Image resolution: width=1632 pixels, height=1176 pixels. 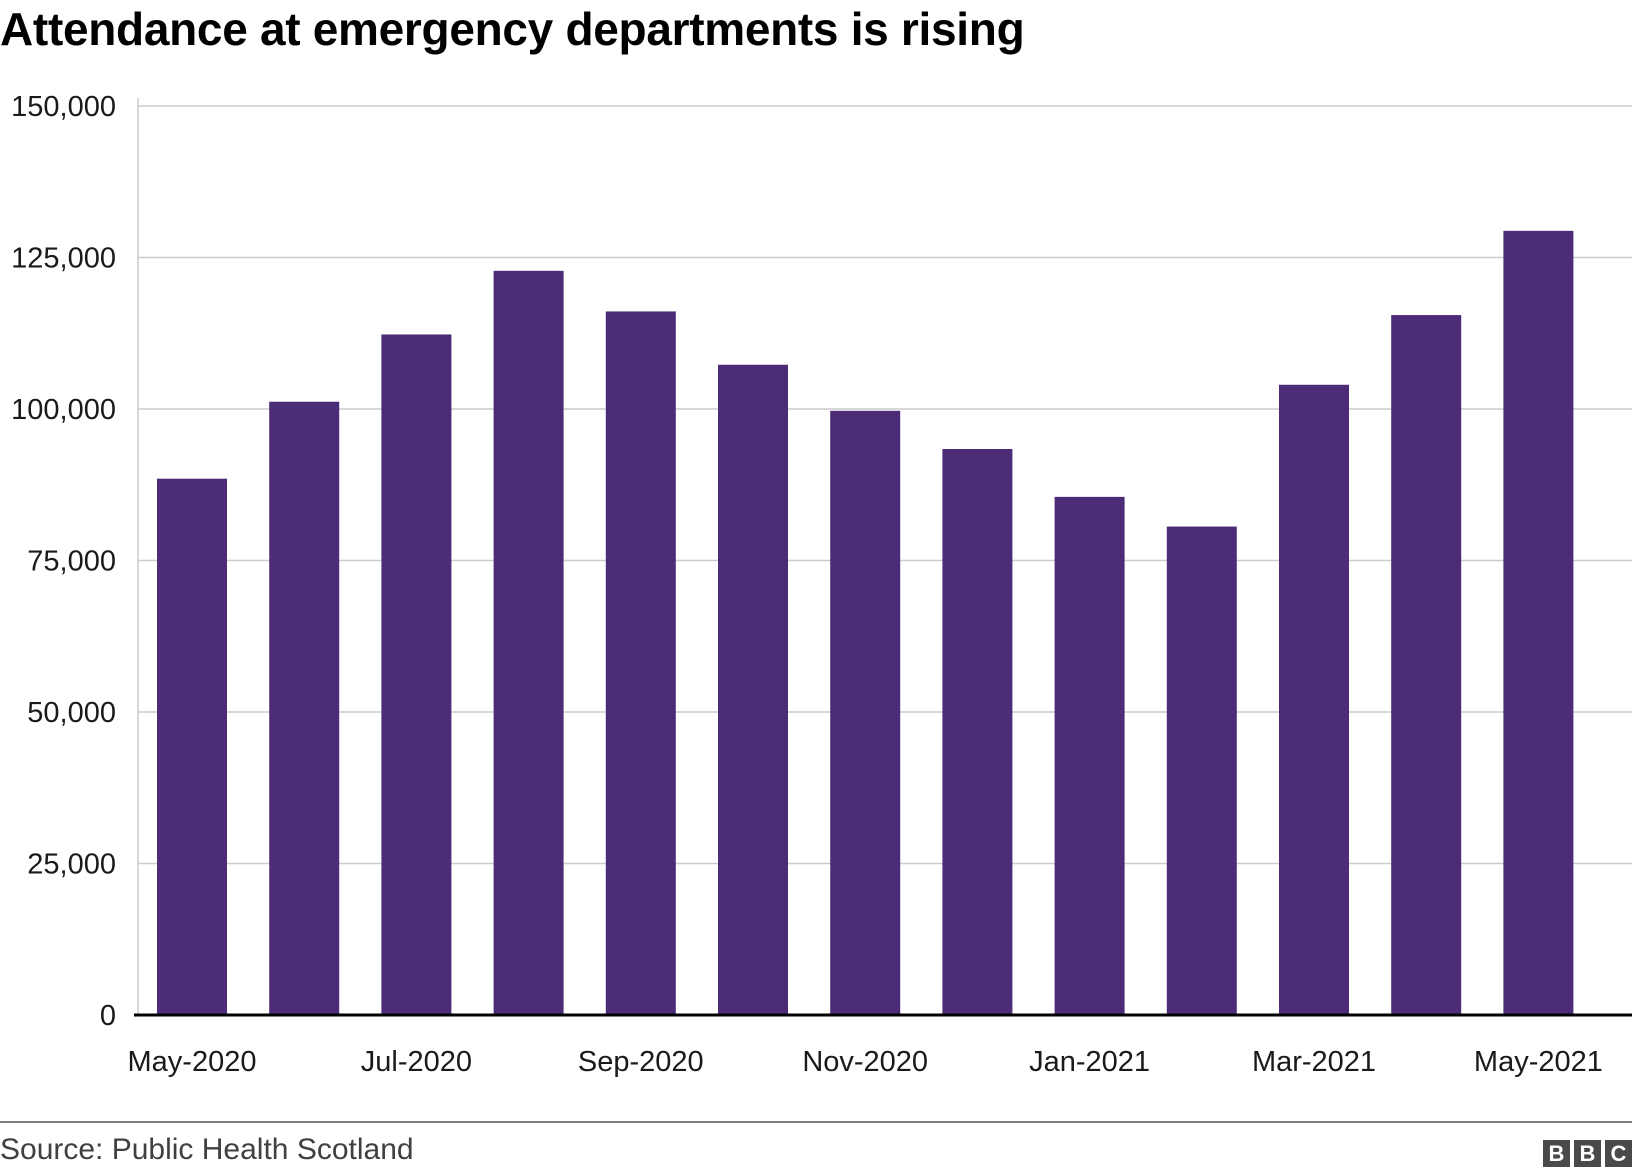 What do you see at coordinates (63, 107) in the screenshot?
I see `y-tick-label: 150,000` at bounding box center [63, 107].